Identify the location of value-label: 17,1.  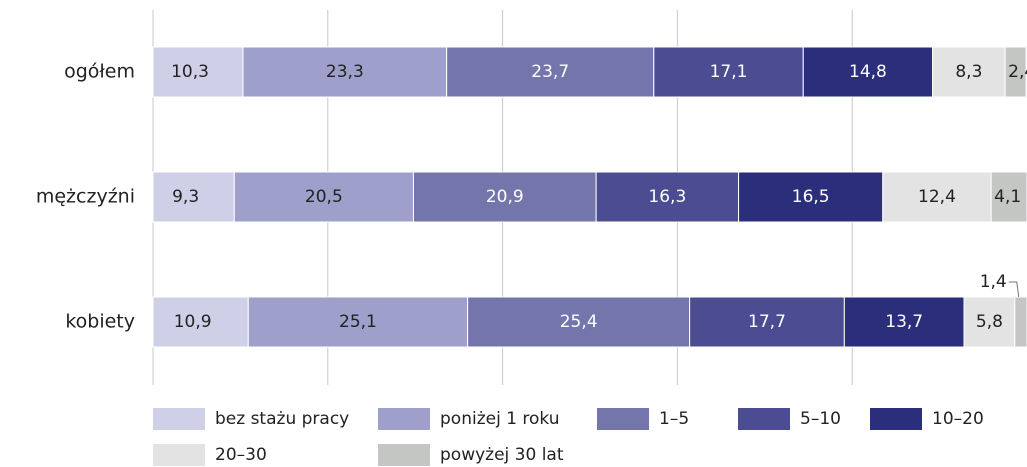
(729, 72).